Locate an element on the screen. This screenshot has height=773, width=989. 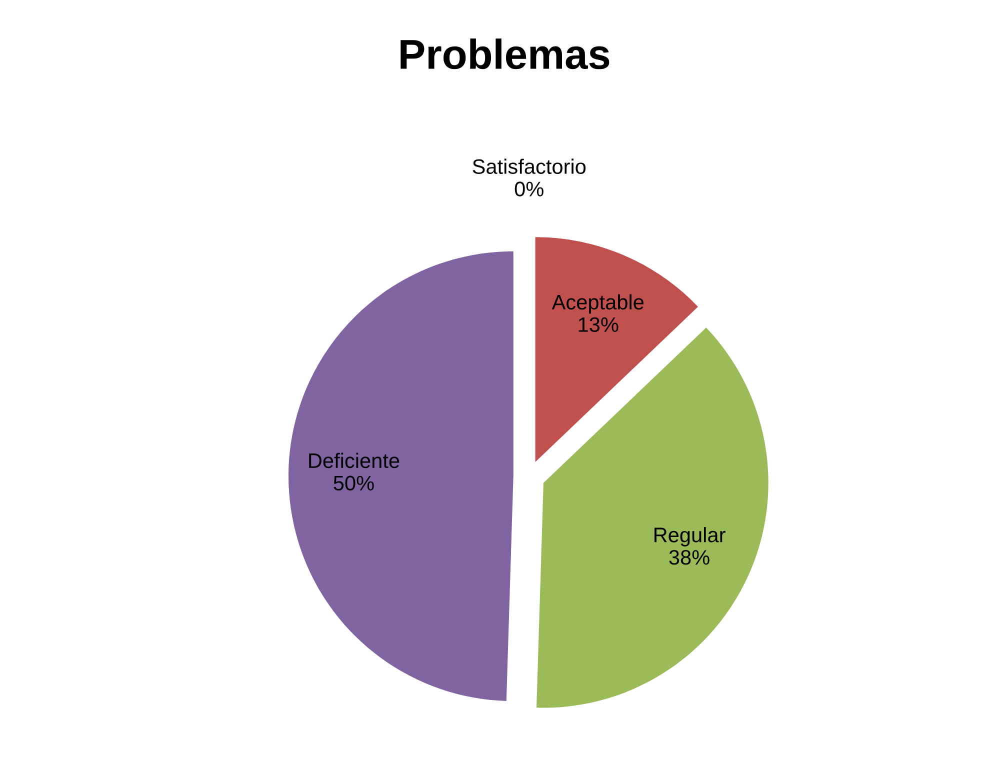
slice-label: Aceptable is located at coordinates (598, 304).